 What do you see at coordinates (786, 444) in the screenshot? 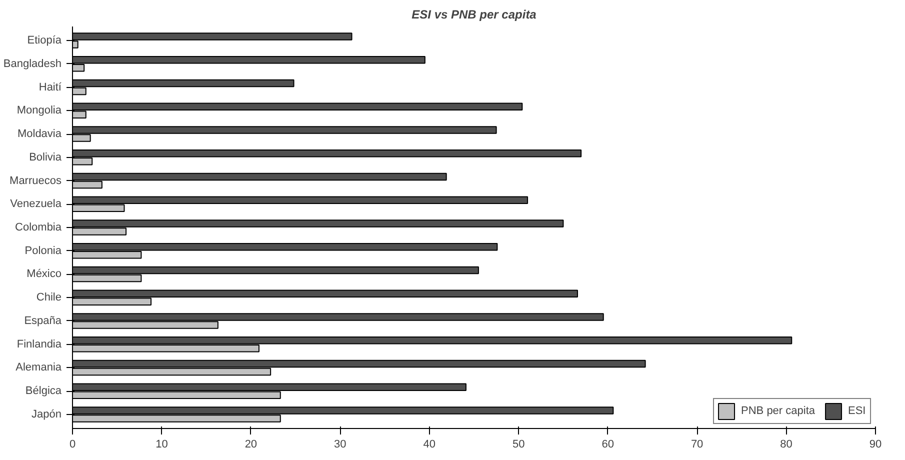
I see `x-tick-label: 80` at bounding box center [786, 444].